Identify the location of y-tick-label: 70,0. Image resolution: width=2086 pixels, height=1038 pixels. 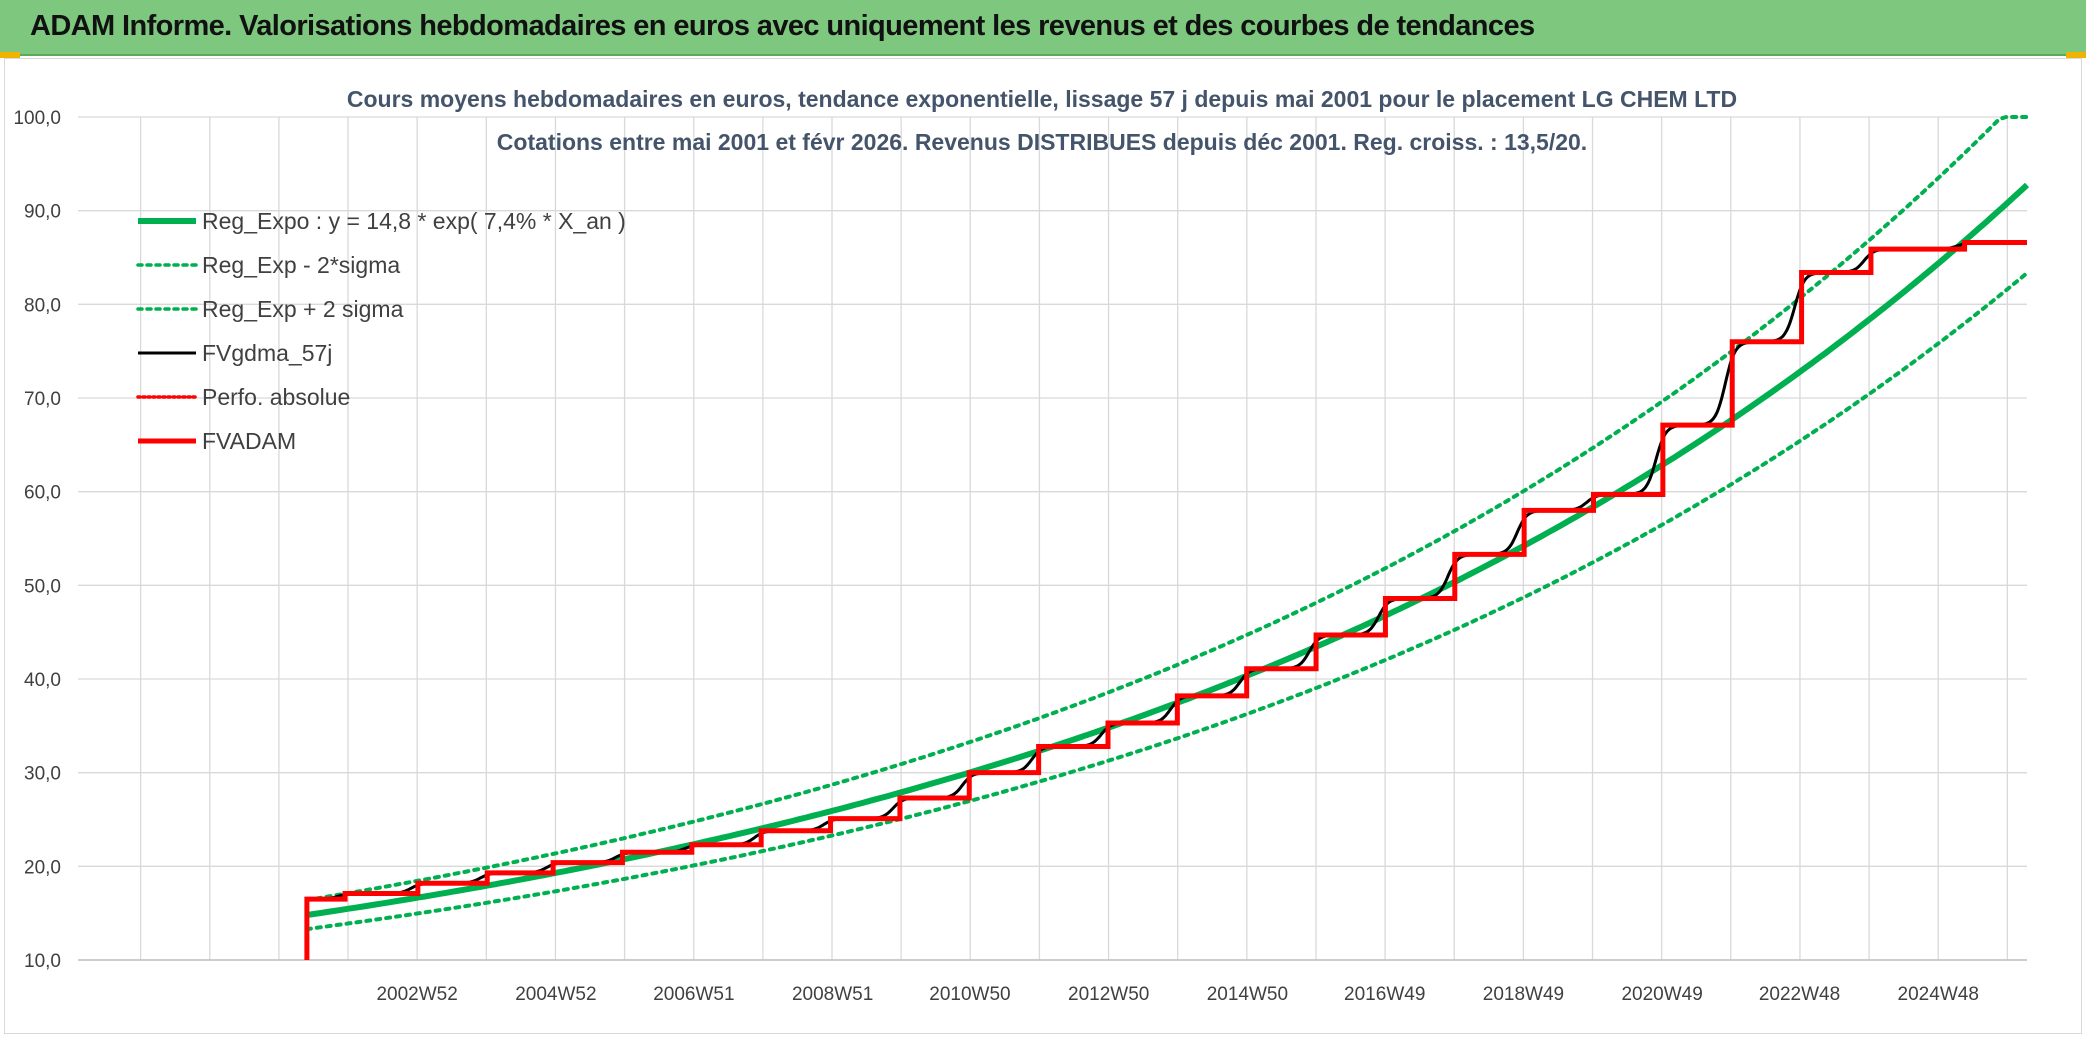
(42, 399).